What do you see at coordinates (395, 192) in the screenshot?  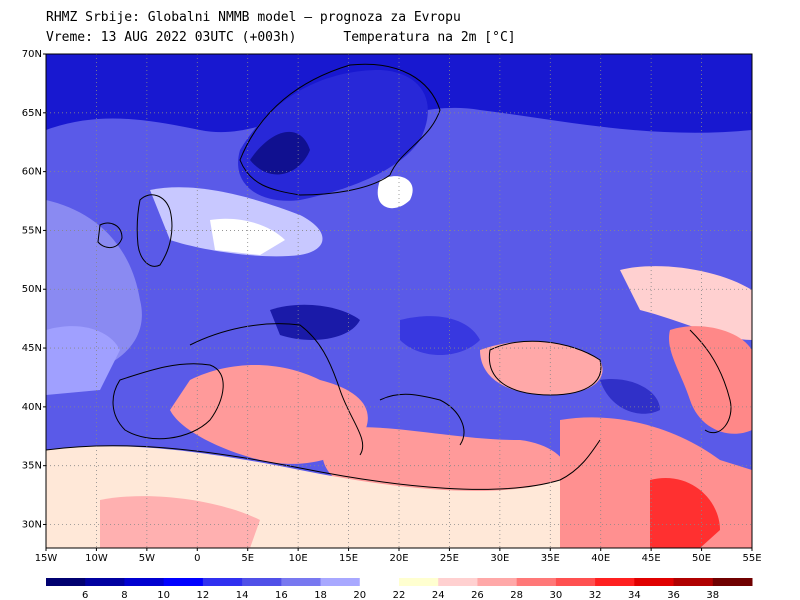 I see `baltic-warm-field` at bounding box center [395, 192].